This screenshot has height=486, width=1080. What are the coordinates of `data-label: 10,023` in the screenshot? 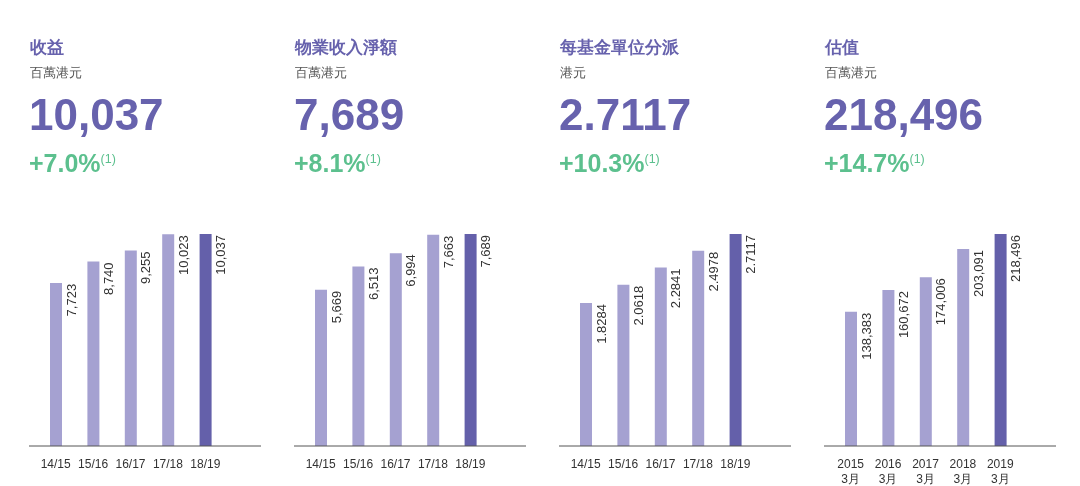 It's located at (183, 255).